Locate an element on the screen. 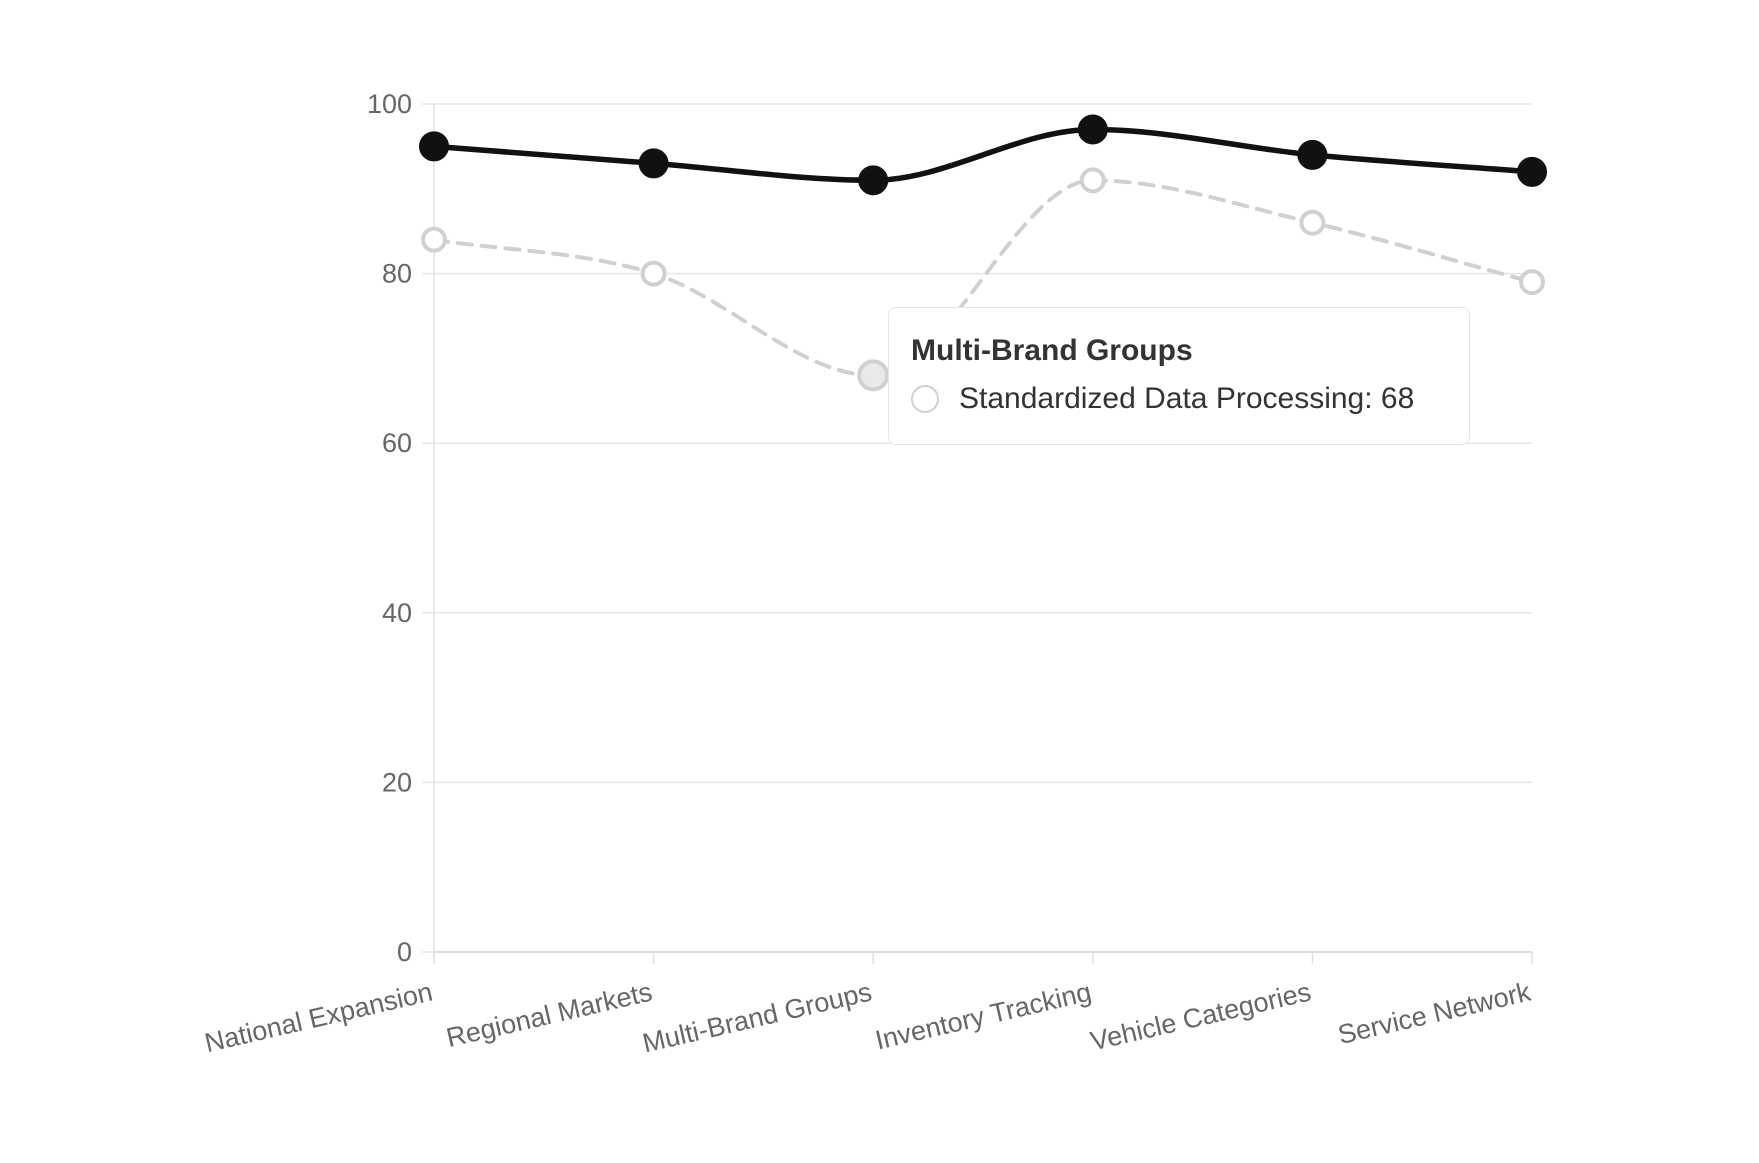  y-tick-label: 40 is located at coordinates (397, 613).